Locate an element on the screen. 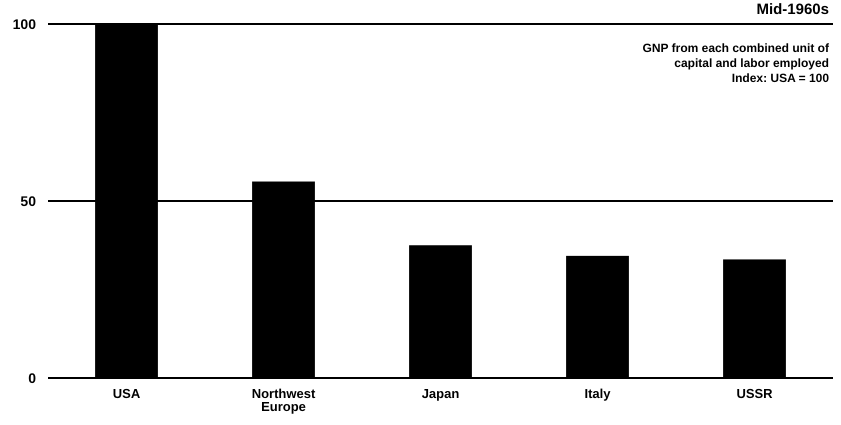 This screenshot has width=841, height=425. y-tick-label: 0 is located at coordinates (32, 378).